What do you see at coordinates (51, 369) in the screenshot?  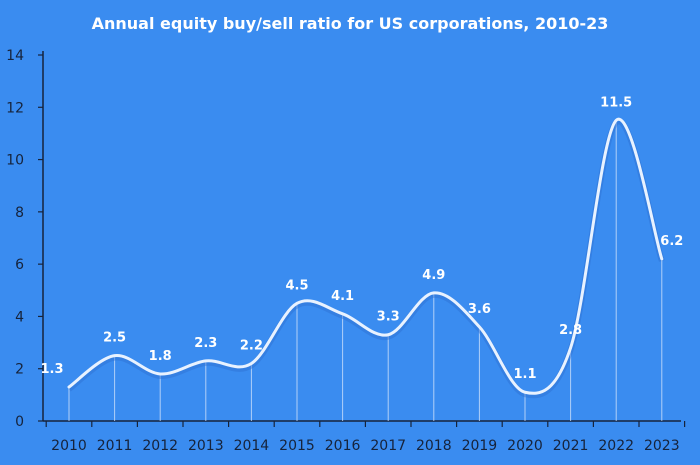 I see `data-label: 1.3` at bounding box center [51, 369].